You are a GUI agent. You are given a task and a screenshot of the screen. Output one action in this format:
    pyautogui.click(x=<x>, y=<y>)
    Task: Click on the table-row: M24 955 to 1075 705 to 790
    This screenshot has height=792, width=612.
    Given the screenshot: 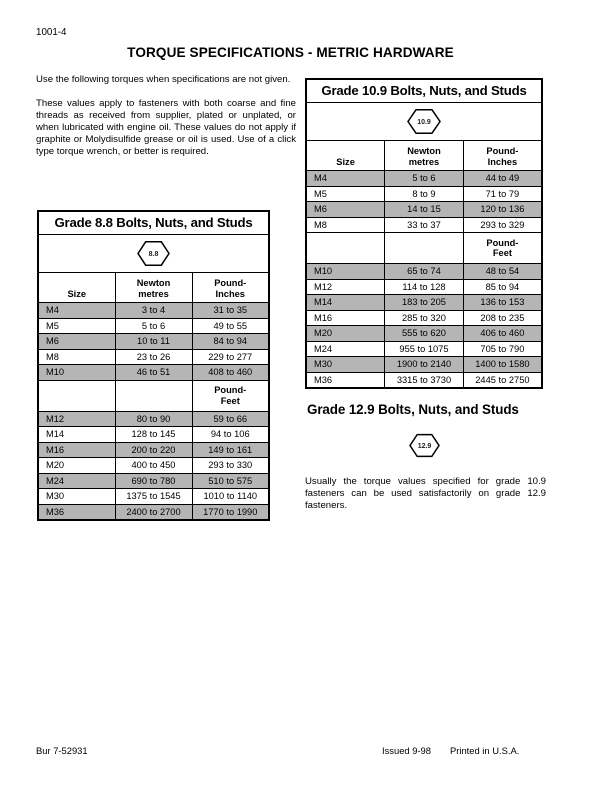 What is the action you would take?
    pyautogui.click(x=424, y=348)
    